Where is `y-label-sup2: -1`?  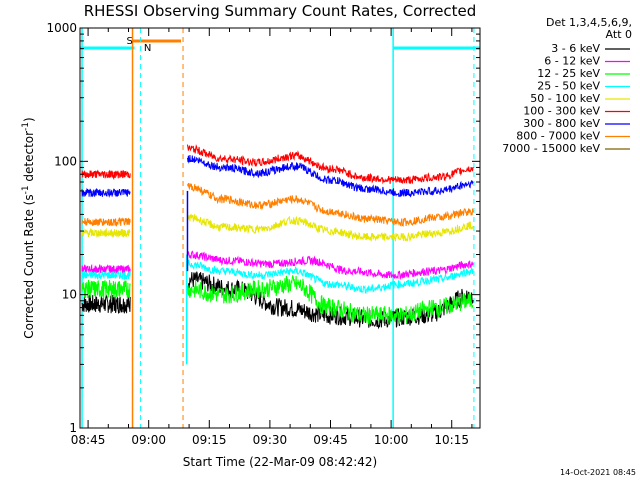 y-label-sup2: -1 is located at coordinates (26, 126).